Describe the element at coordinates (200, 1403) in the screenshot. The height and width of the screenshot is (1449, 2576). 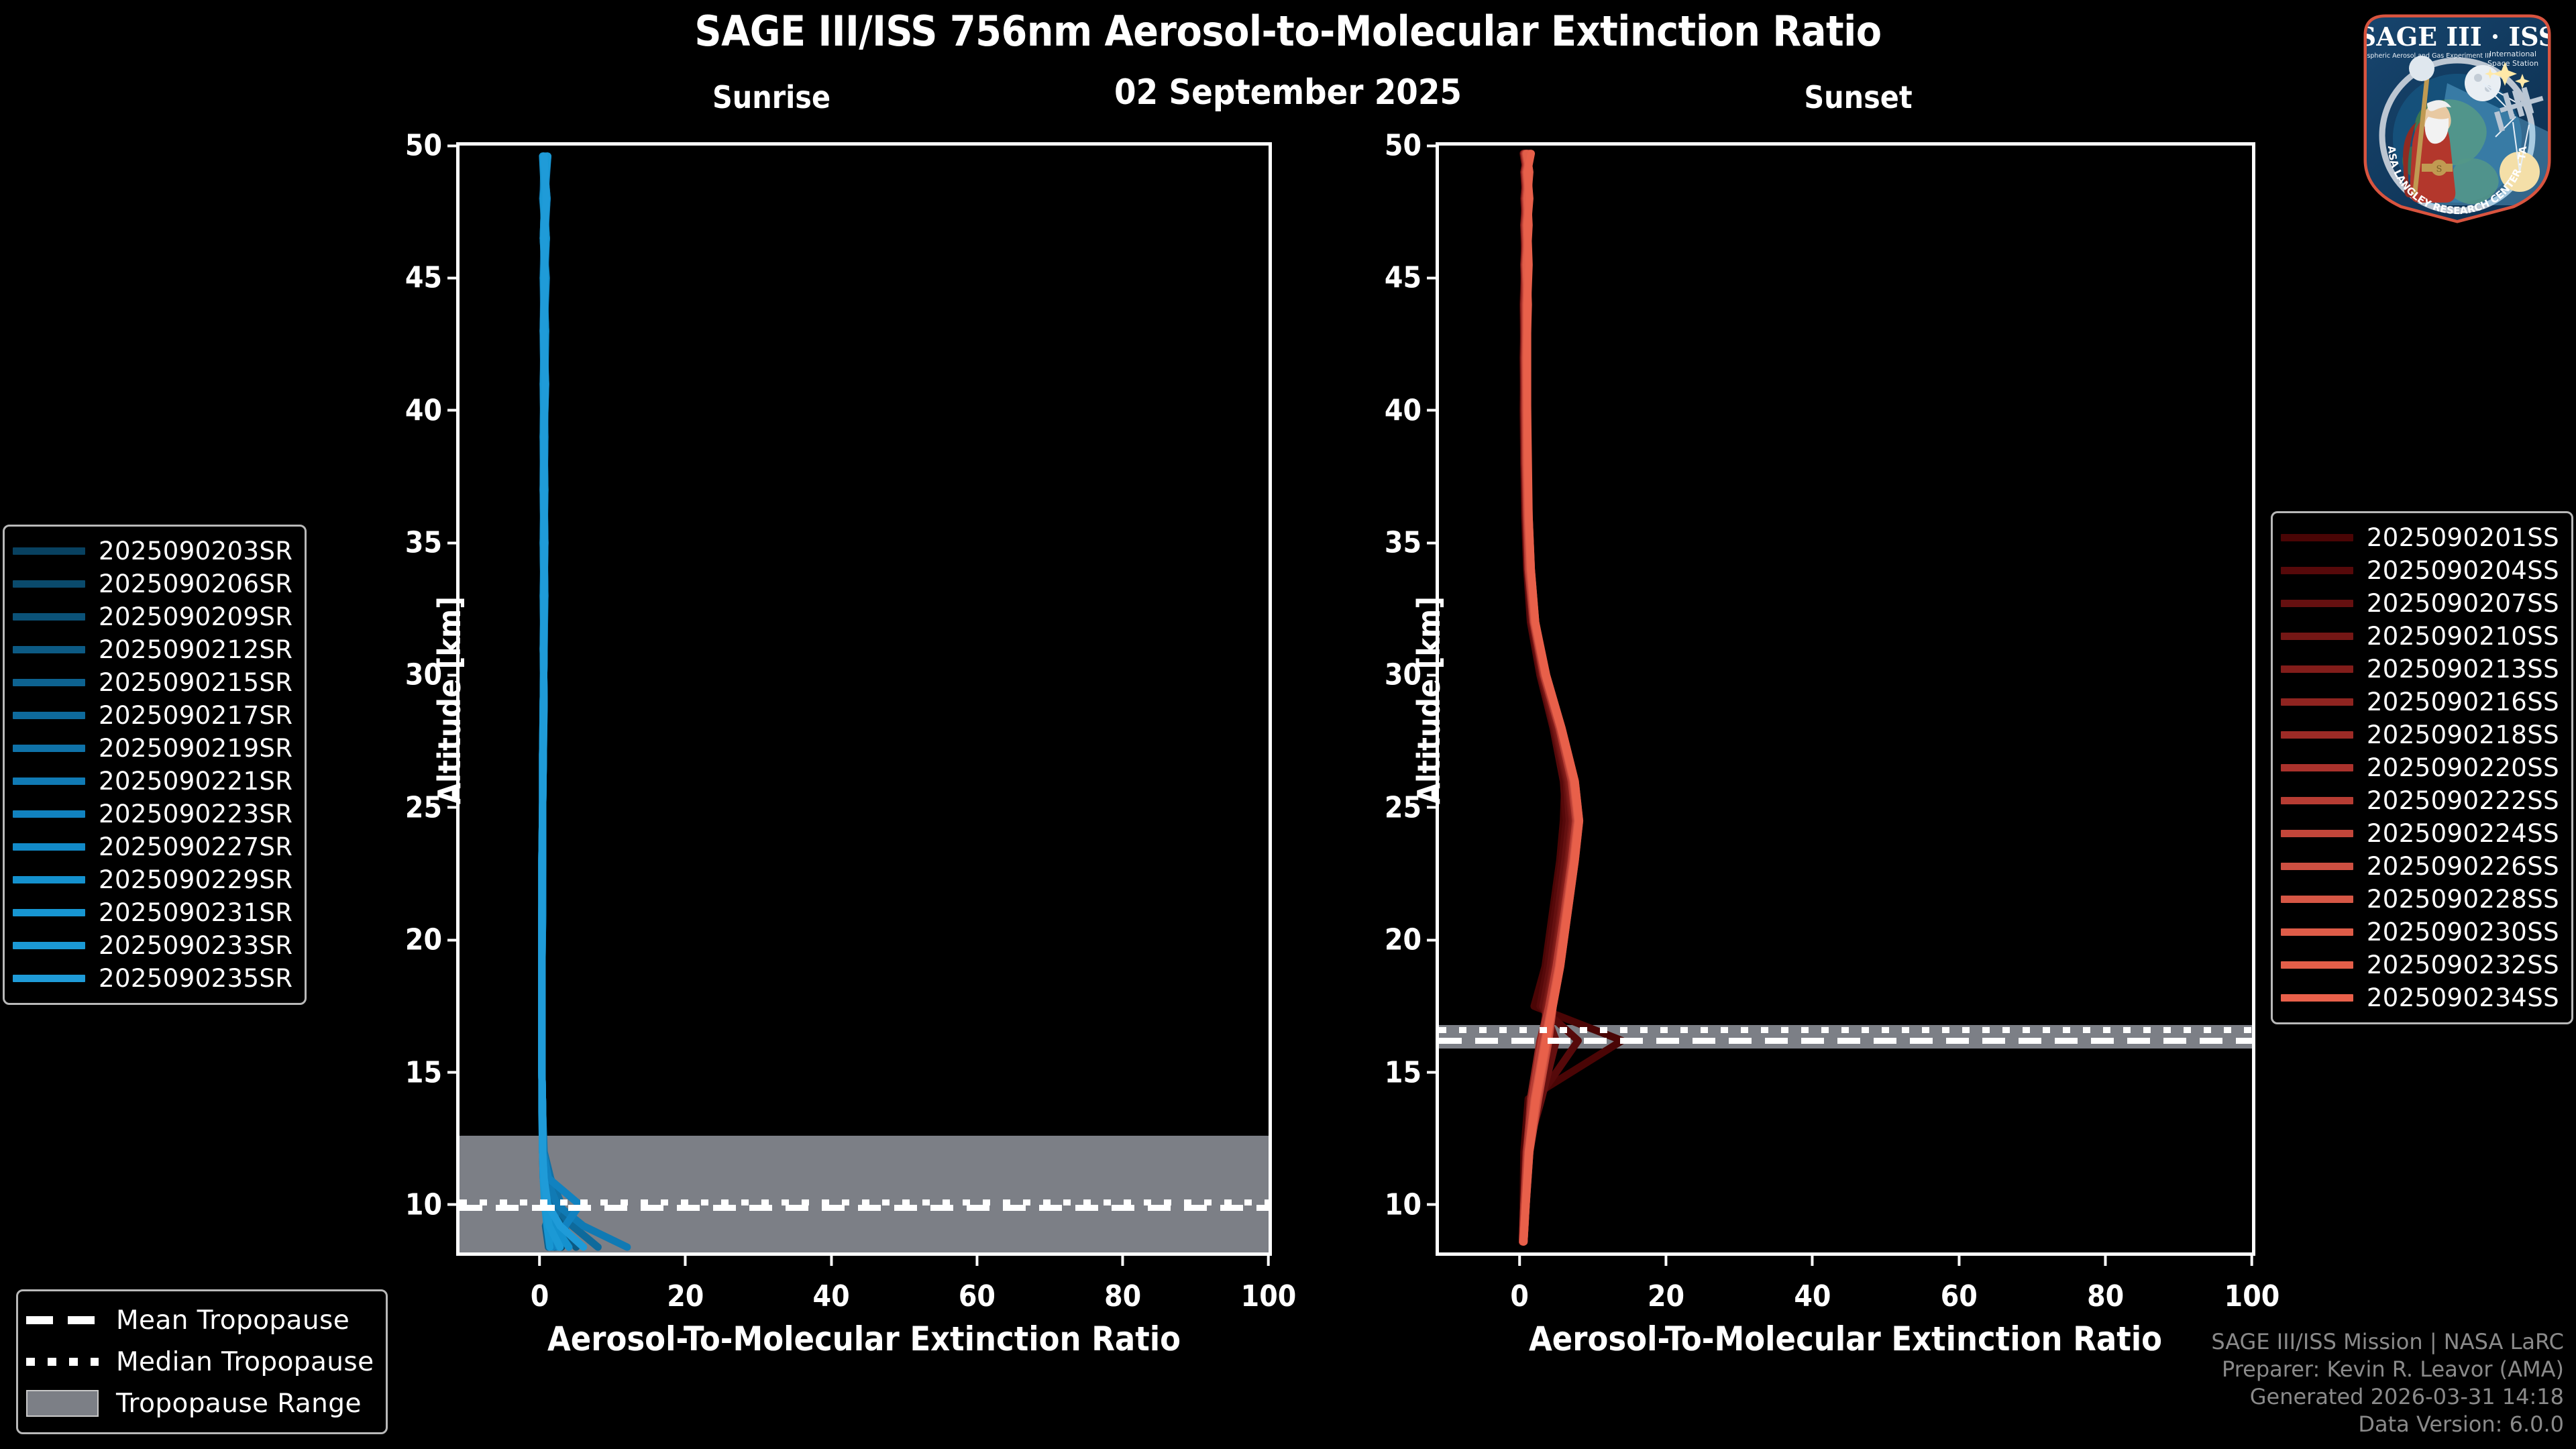
I see `legend-item-tropopause-range: Tropopause Range` at that location.